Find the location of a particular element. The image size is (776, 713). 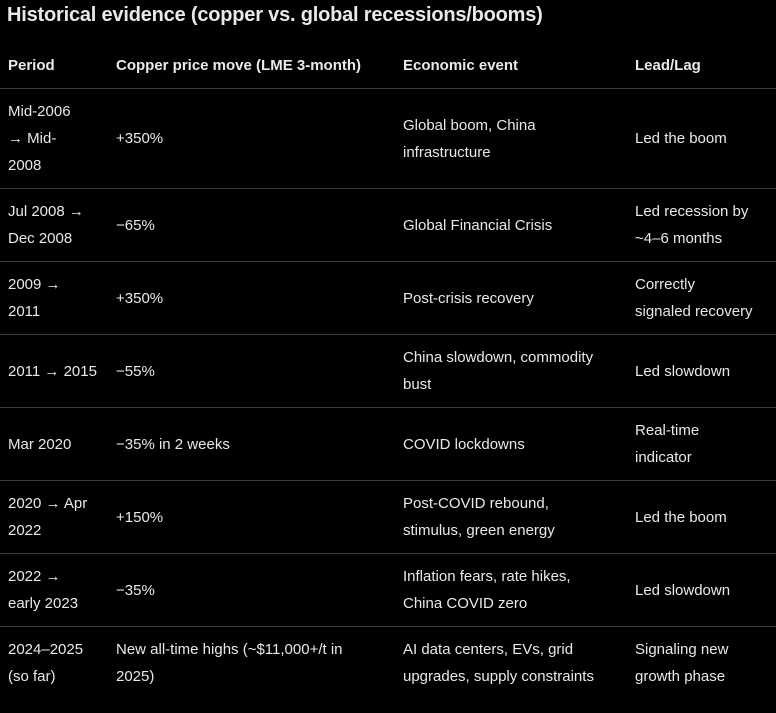

lead-lag-cell: Led recession by ~4–6 months is located at coordinates (701, 225).